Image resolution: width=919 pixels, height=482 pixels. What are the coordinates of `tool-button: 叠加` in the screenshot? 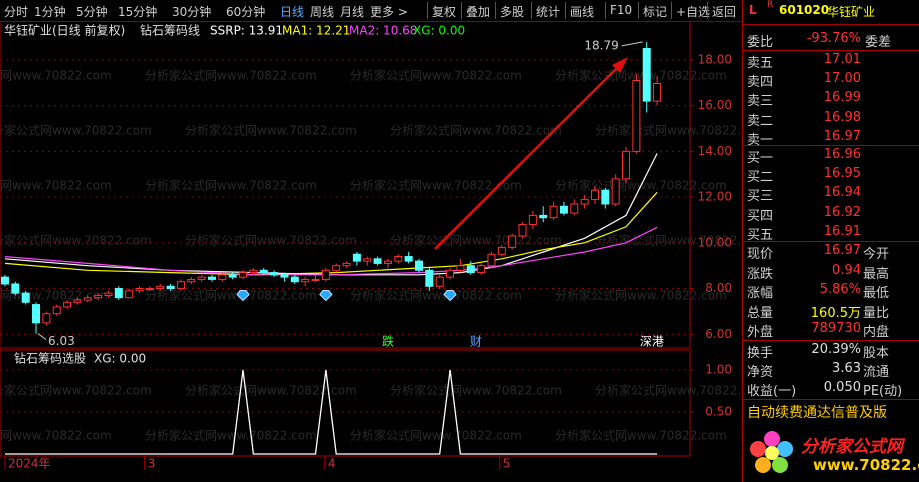 It's located at (478, 12).